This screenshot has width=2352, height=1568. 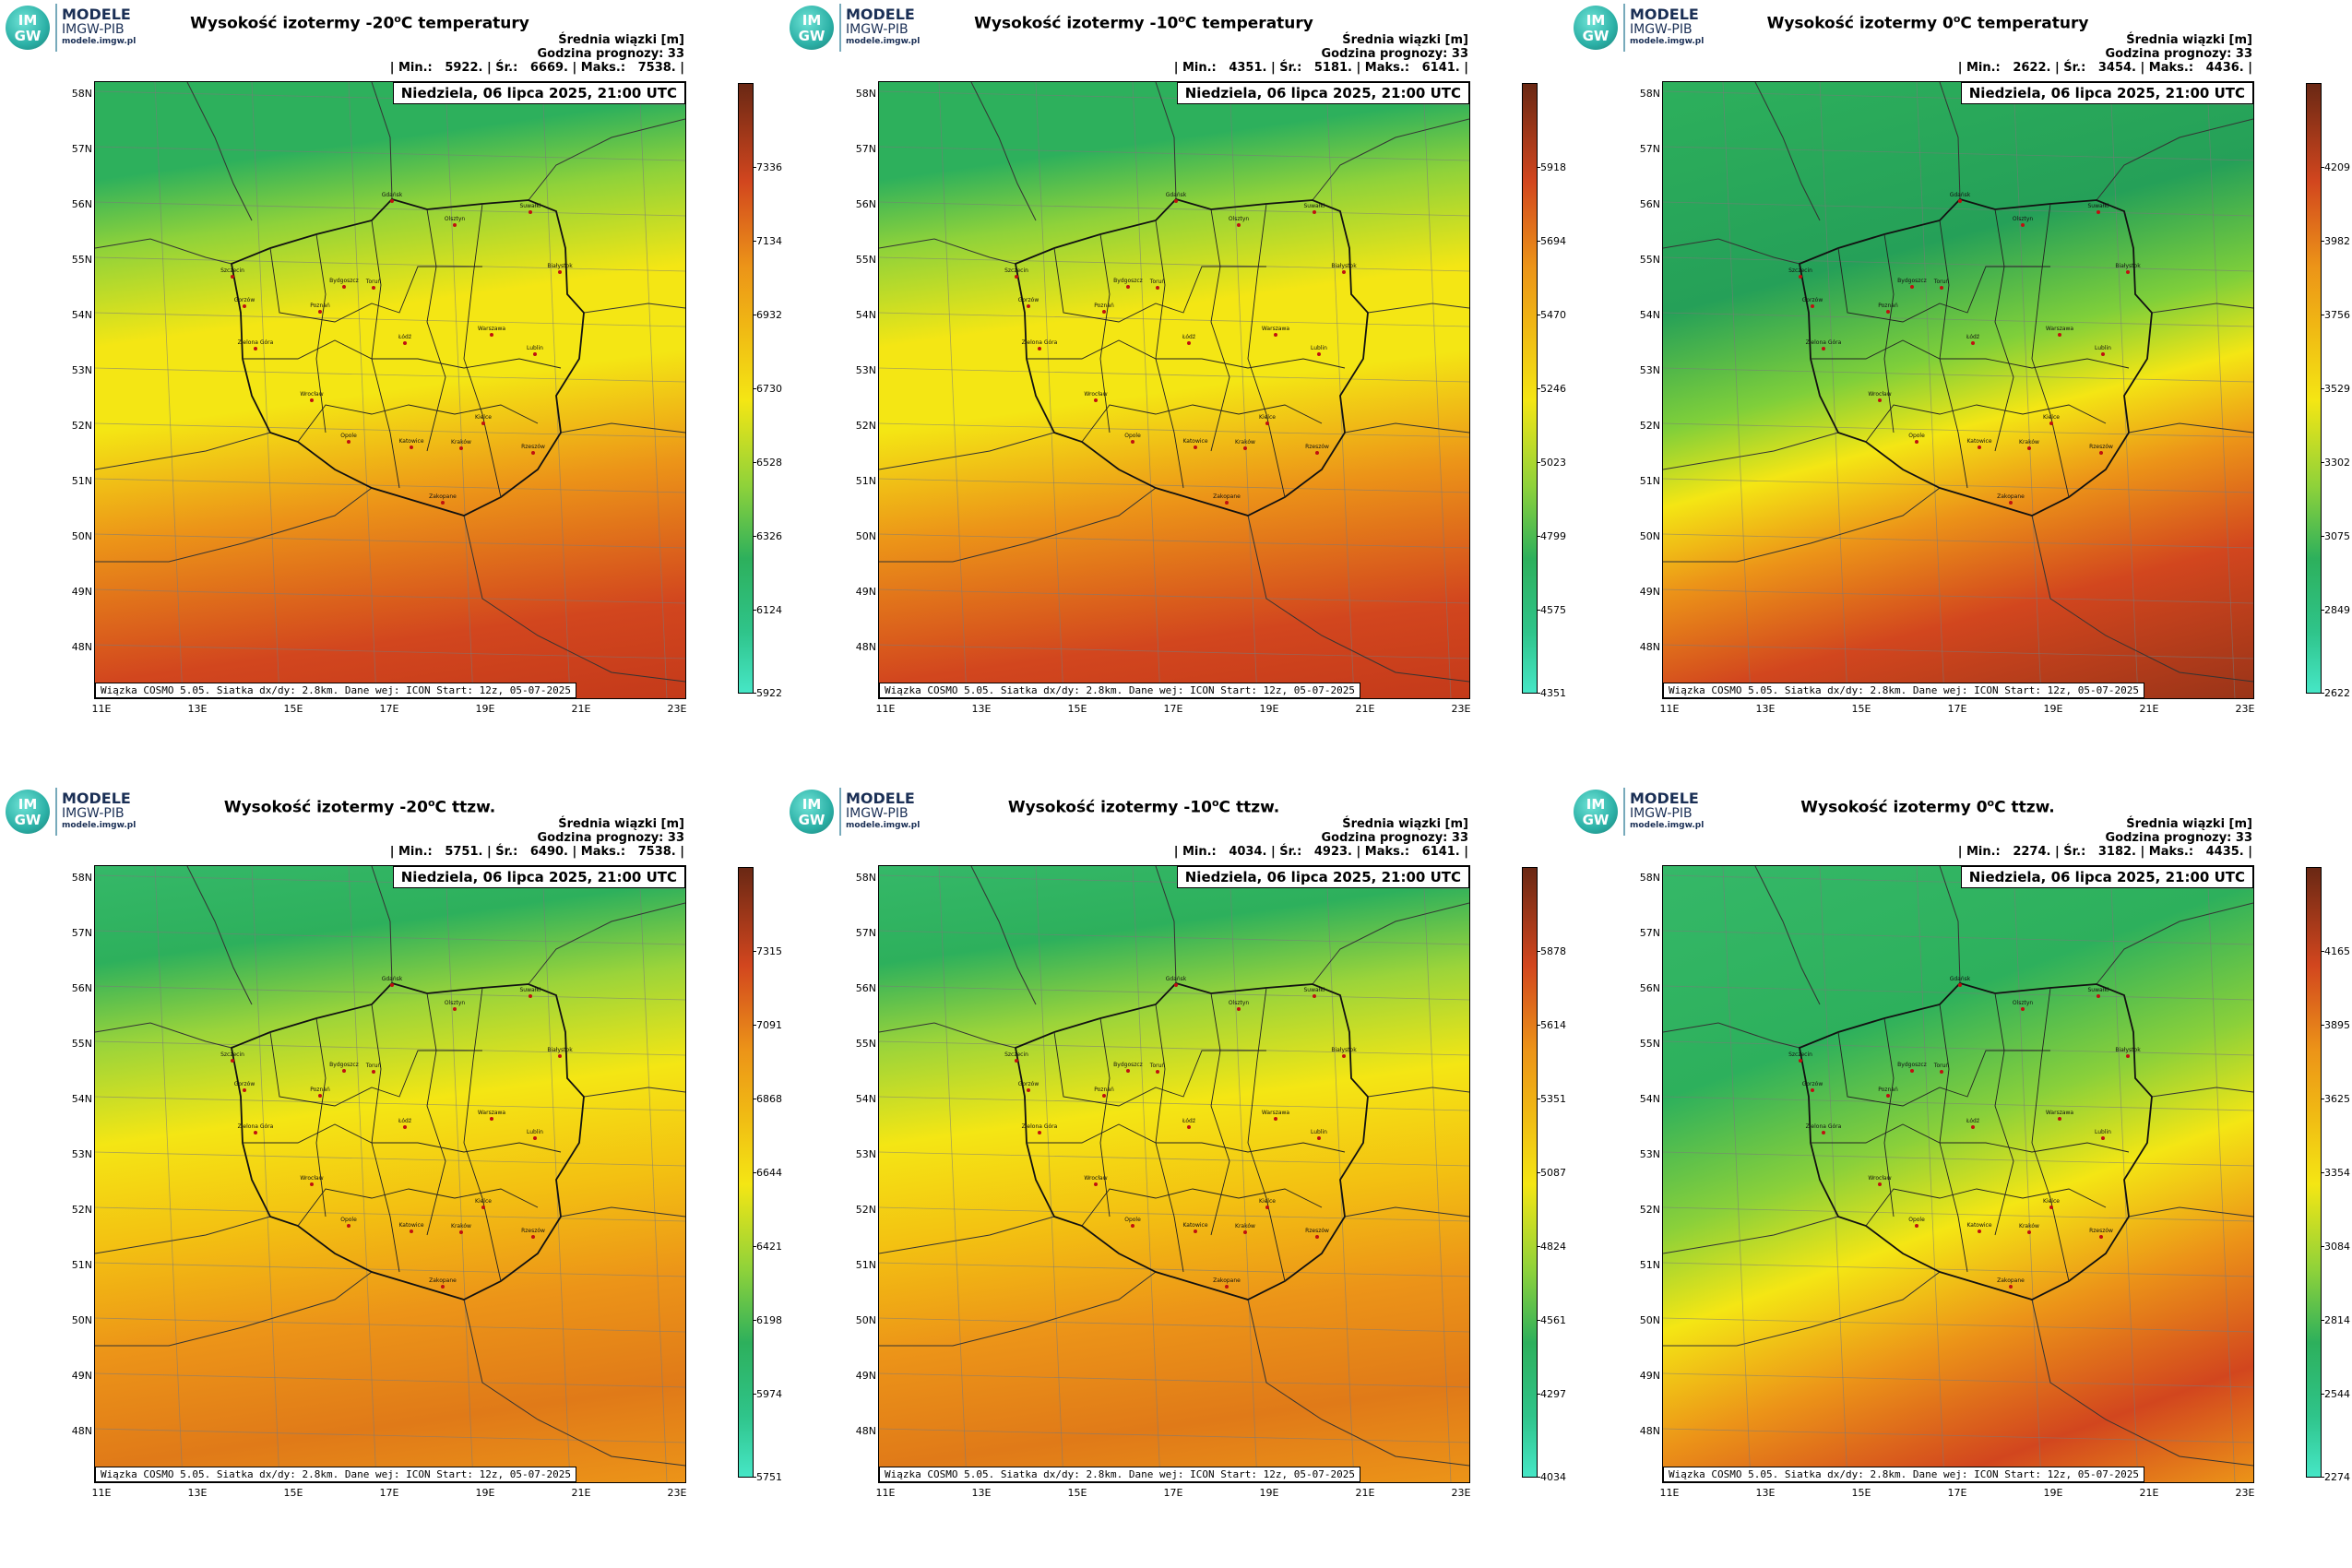 What do you see at coordinates (1553, 610) in the screenshot?
I see `colorbar-label: 4575` at bounding box center [1553, 610].